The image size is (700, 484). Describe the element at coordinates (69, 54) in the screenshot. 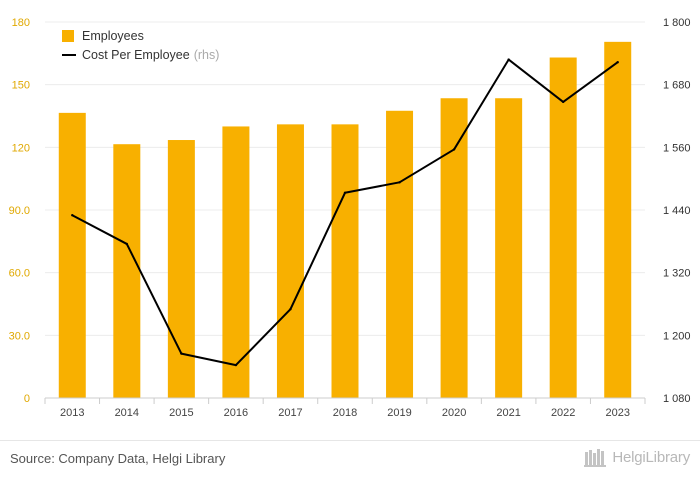

I see `legend-line-swatch` at that location.